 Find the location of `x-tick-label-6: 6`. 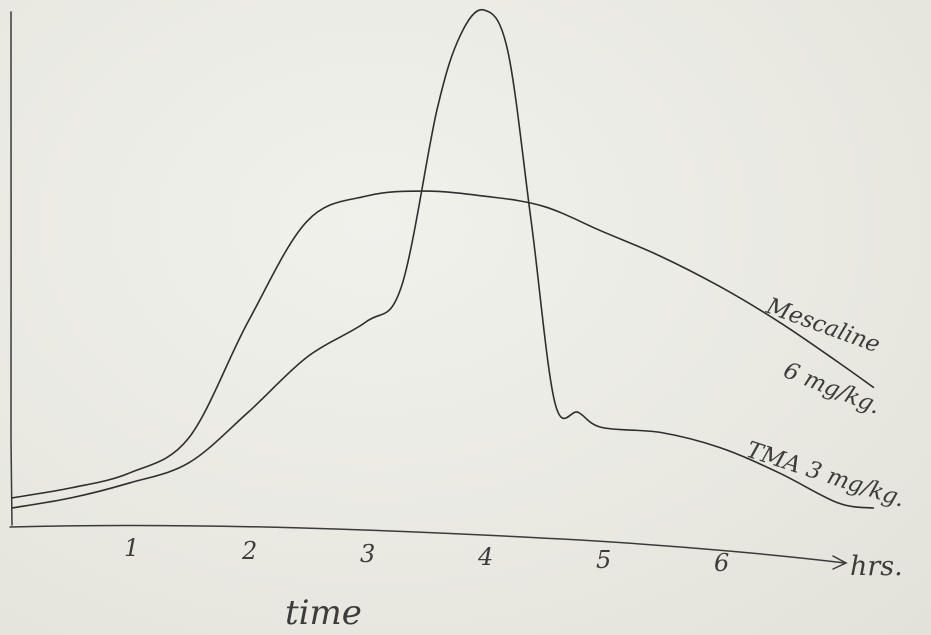

x-tick-label-6: 6 is located at coordinates (721, 563).